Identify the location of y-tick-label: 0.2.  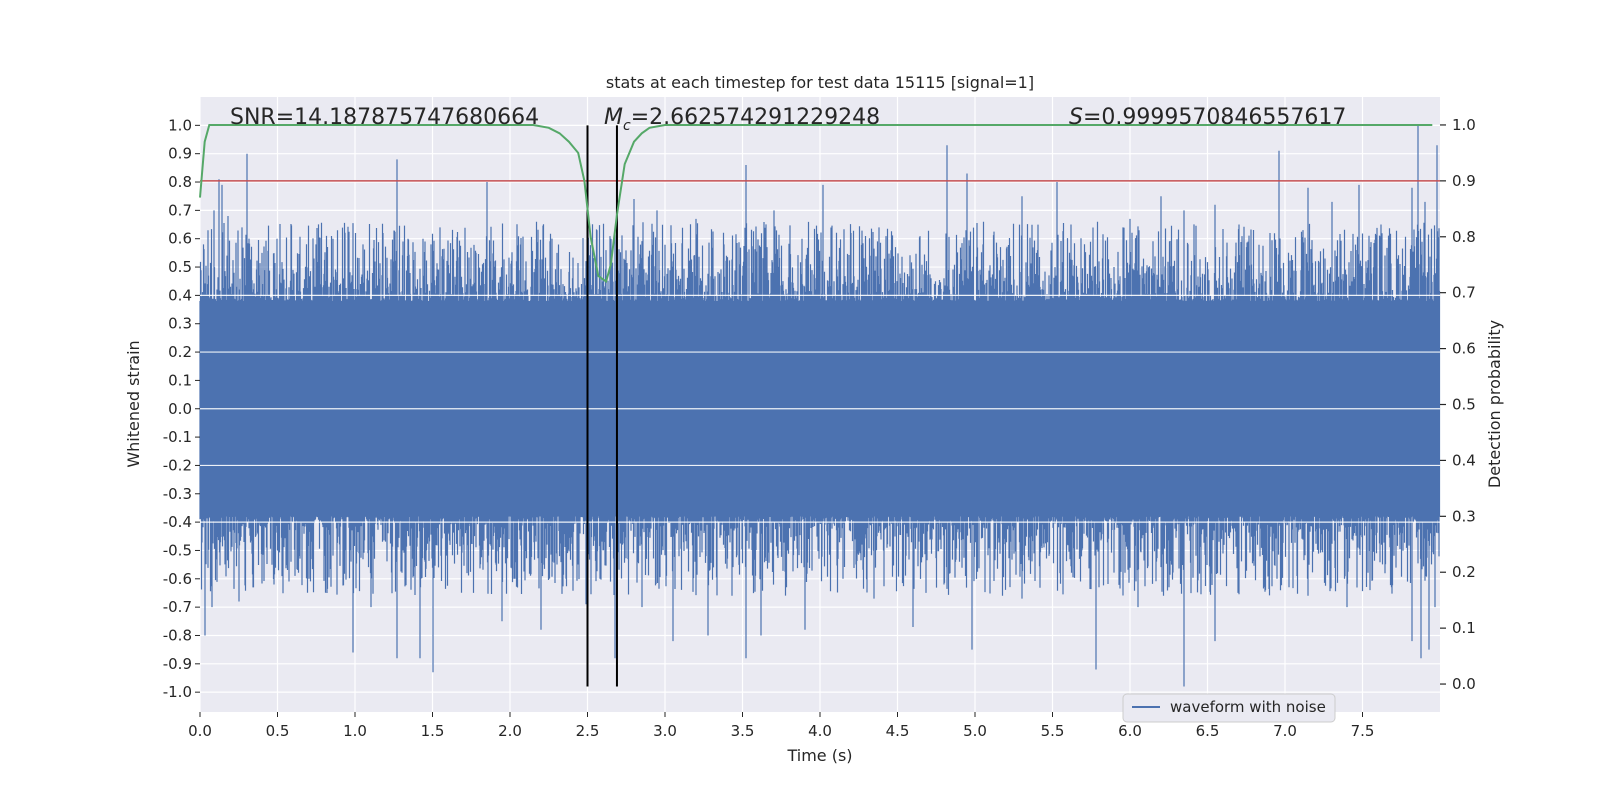
(180, 352).